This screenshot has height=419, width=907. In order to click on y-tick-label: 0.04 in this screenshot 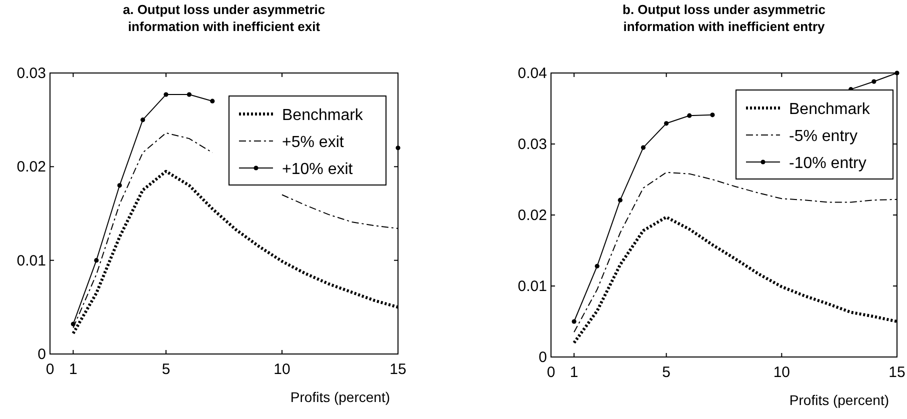, I will do `click(532, 73)`.